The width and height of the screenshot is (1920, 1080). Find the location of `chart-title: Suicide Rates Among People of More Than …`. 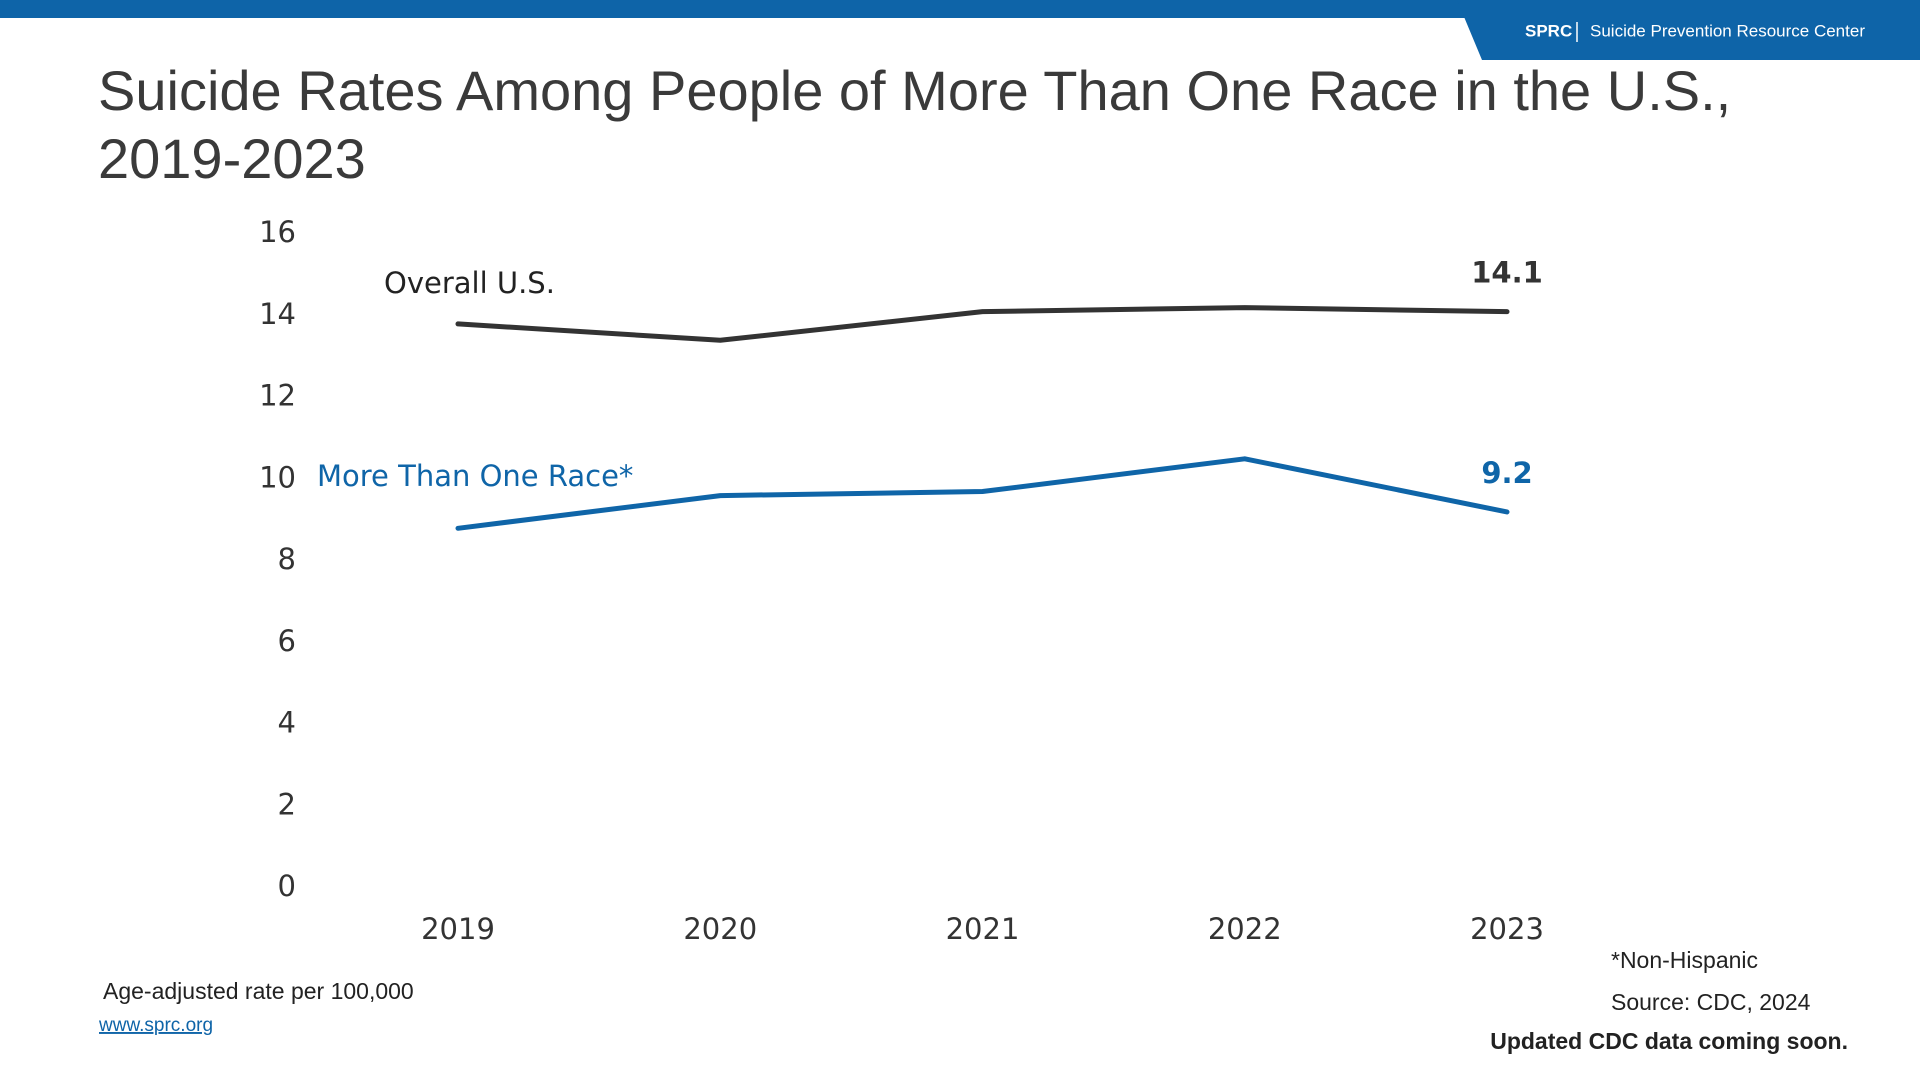

chart-title: Suicide Rates Among People of More Than … is located at coordinates (914, 124).